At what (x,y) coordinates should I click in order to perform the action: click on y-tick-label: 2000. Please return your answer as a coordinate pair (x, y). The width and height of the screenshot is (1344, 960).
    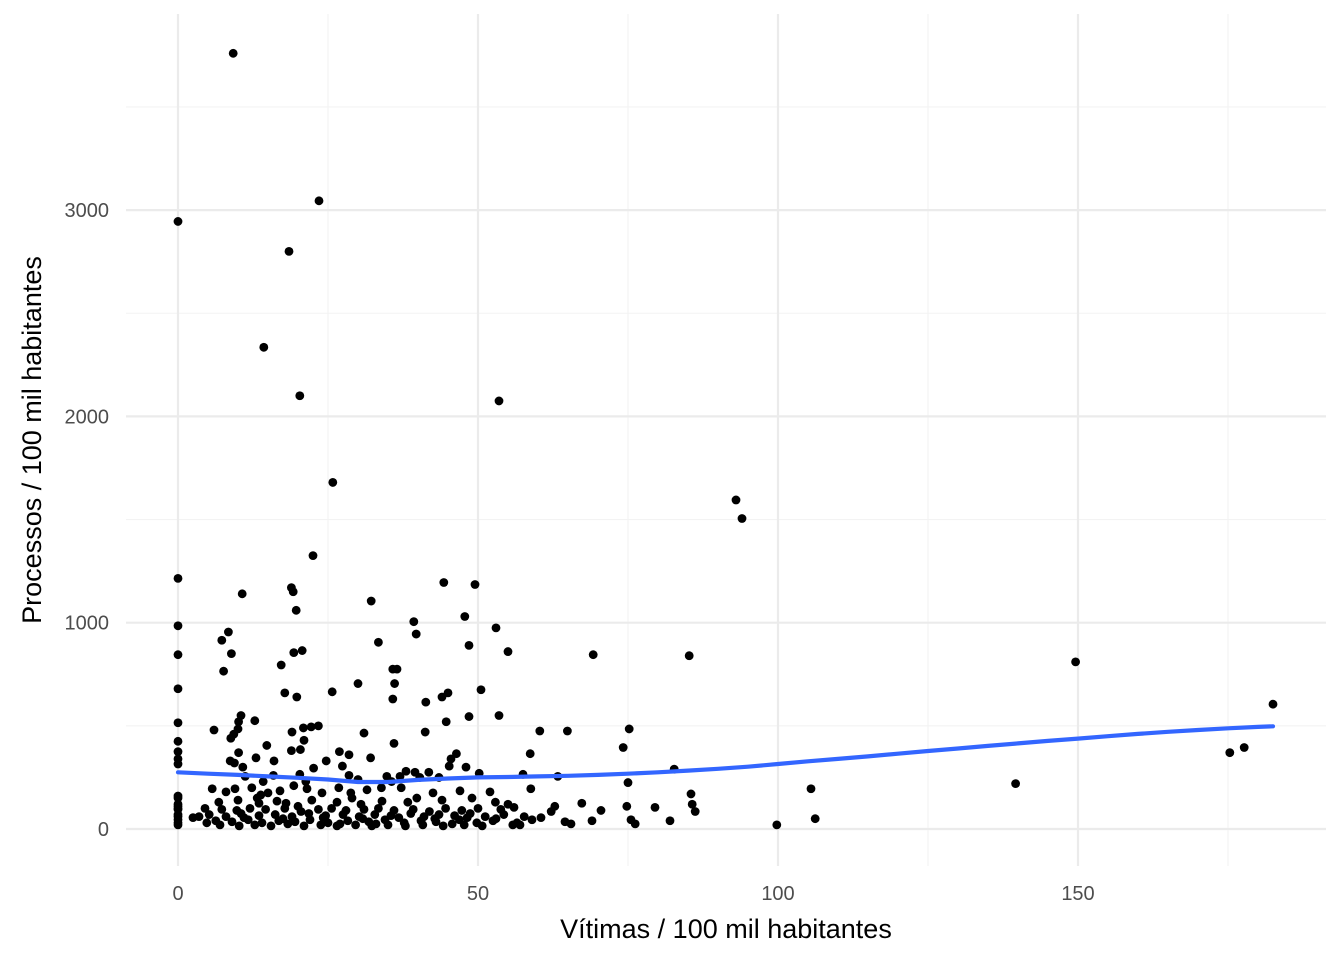
    Looking at the image, I should click on (87, 417).